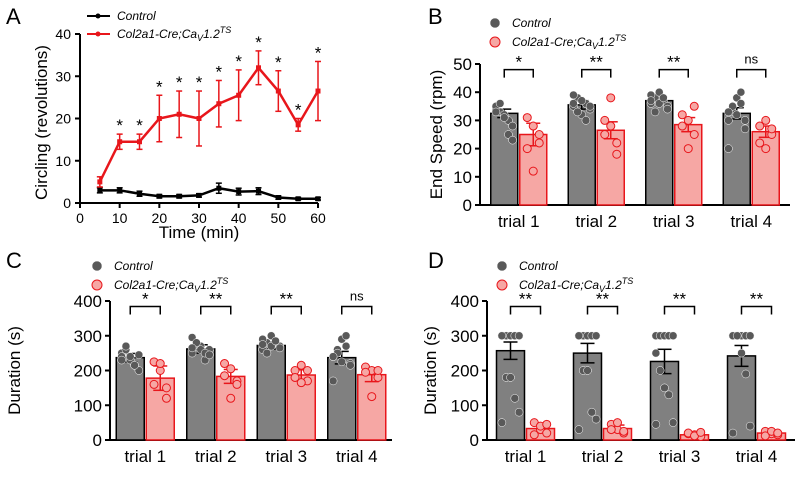  Describe the element at coordinates (80, 218) in the screenshot. I see `x-tick-label: 0` at that location.